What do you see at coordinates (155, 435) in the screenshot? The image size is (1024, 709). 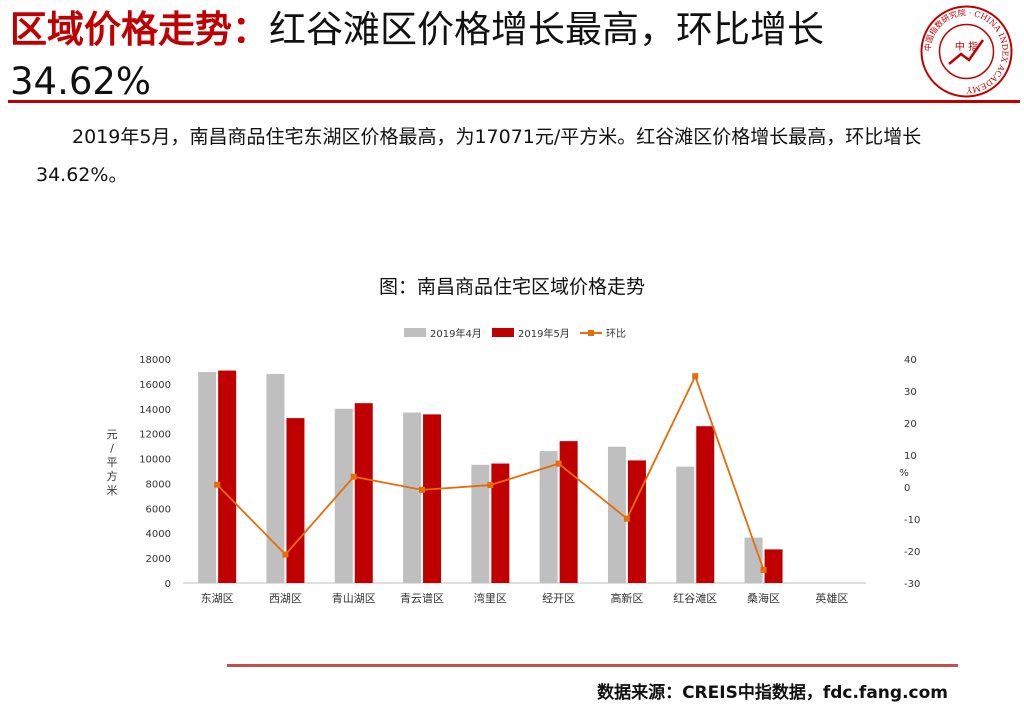 I see `y-left-tick-label: 12000` at bounding box center [155, 435].